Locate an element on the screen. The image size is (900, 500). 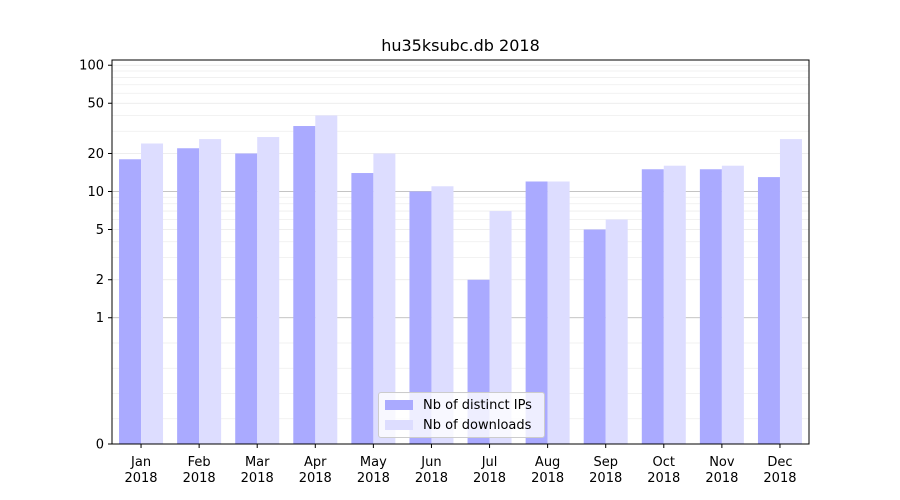
bar-oct-distinct-ips is located at coordinates (652, 306).